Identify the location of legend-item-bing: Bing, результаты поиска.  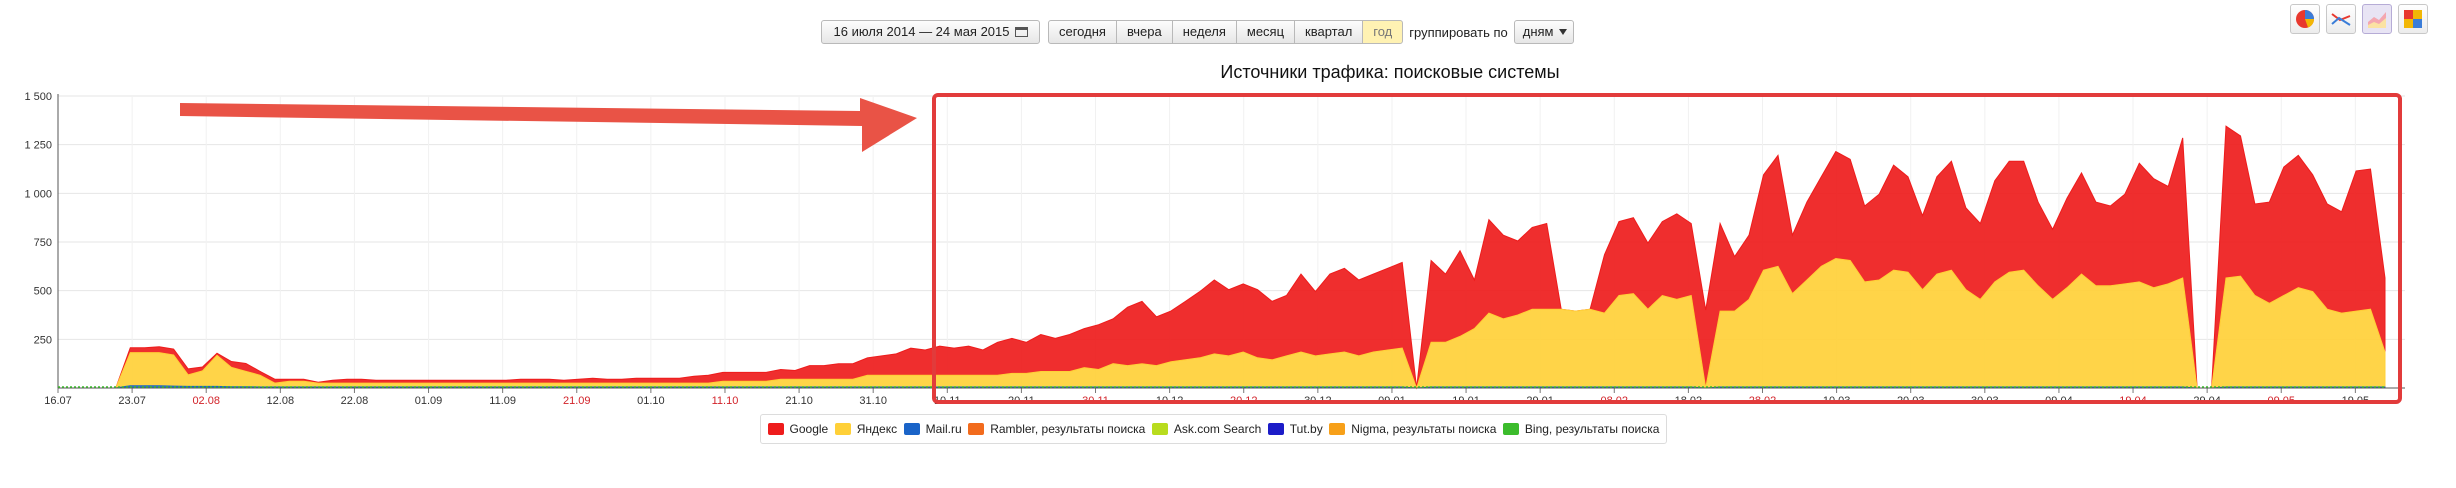
(1581, 429).